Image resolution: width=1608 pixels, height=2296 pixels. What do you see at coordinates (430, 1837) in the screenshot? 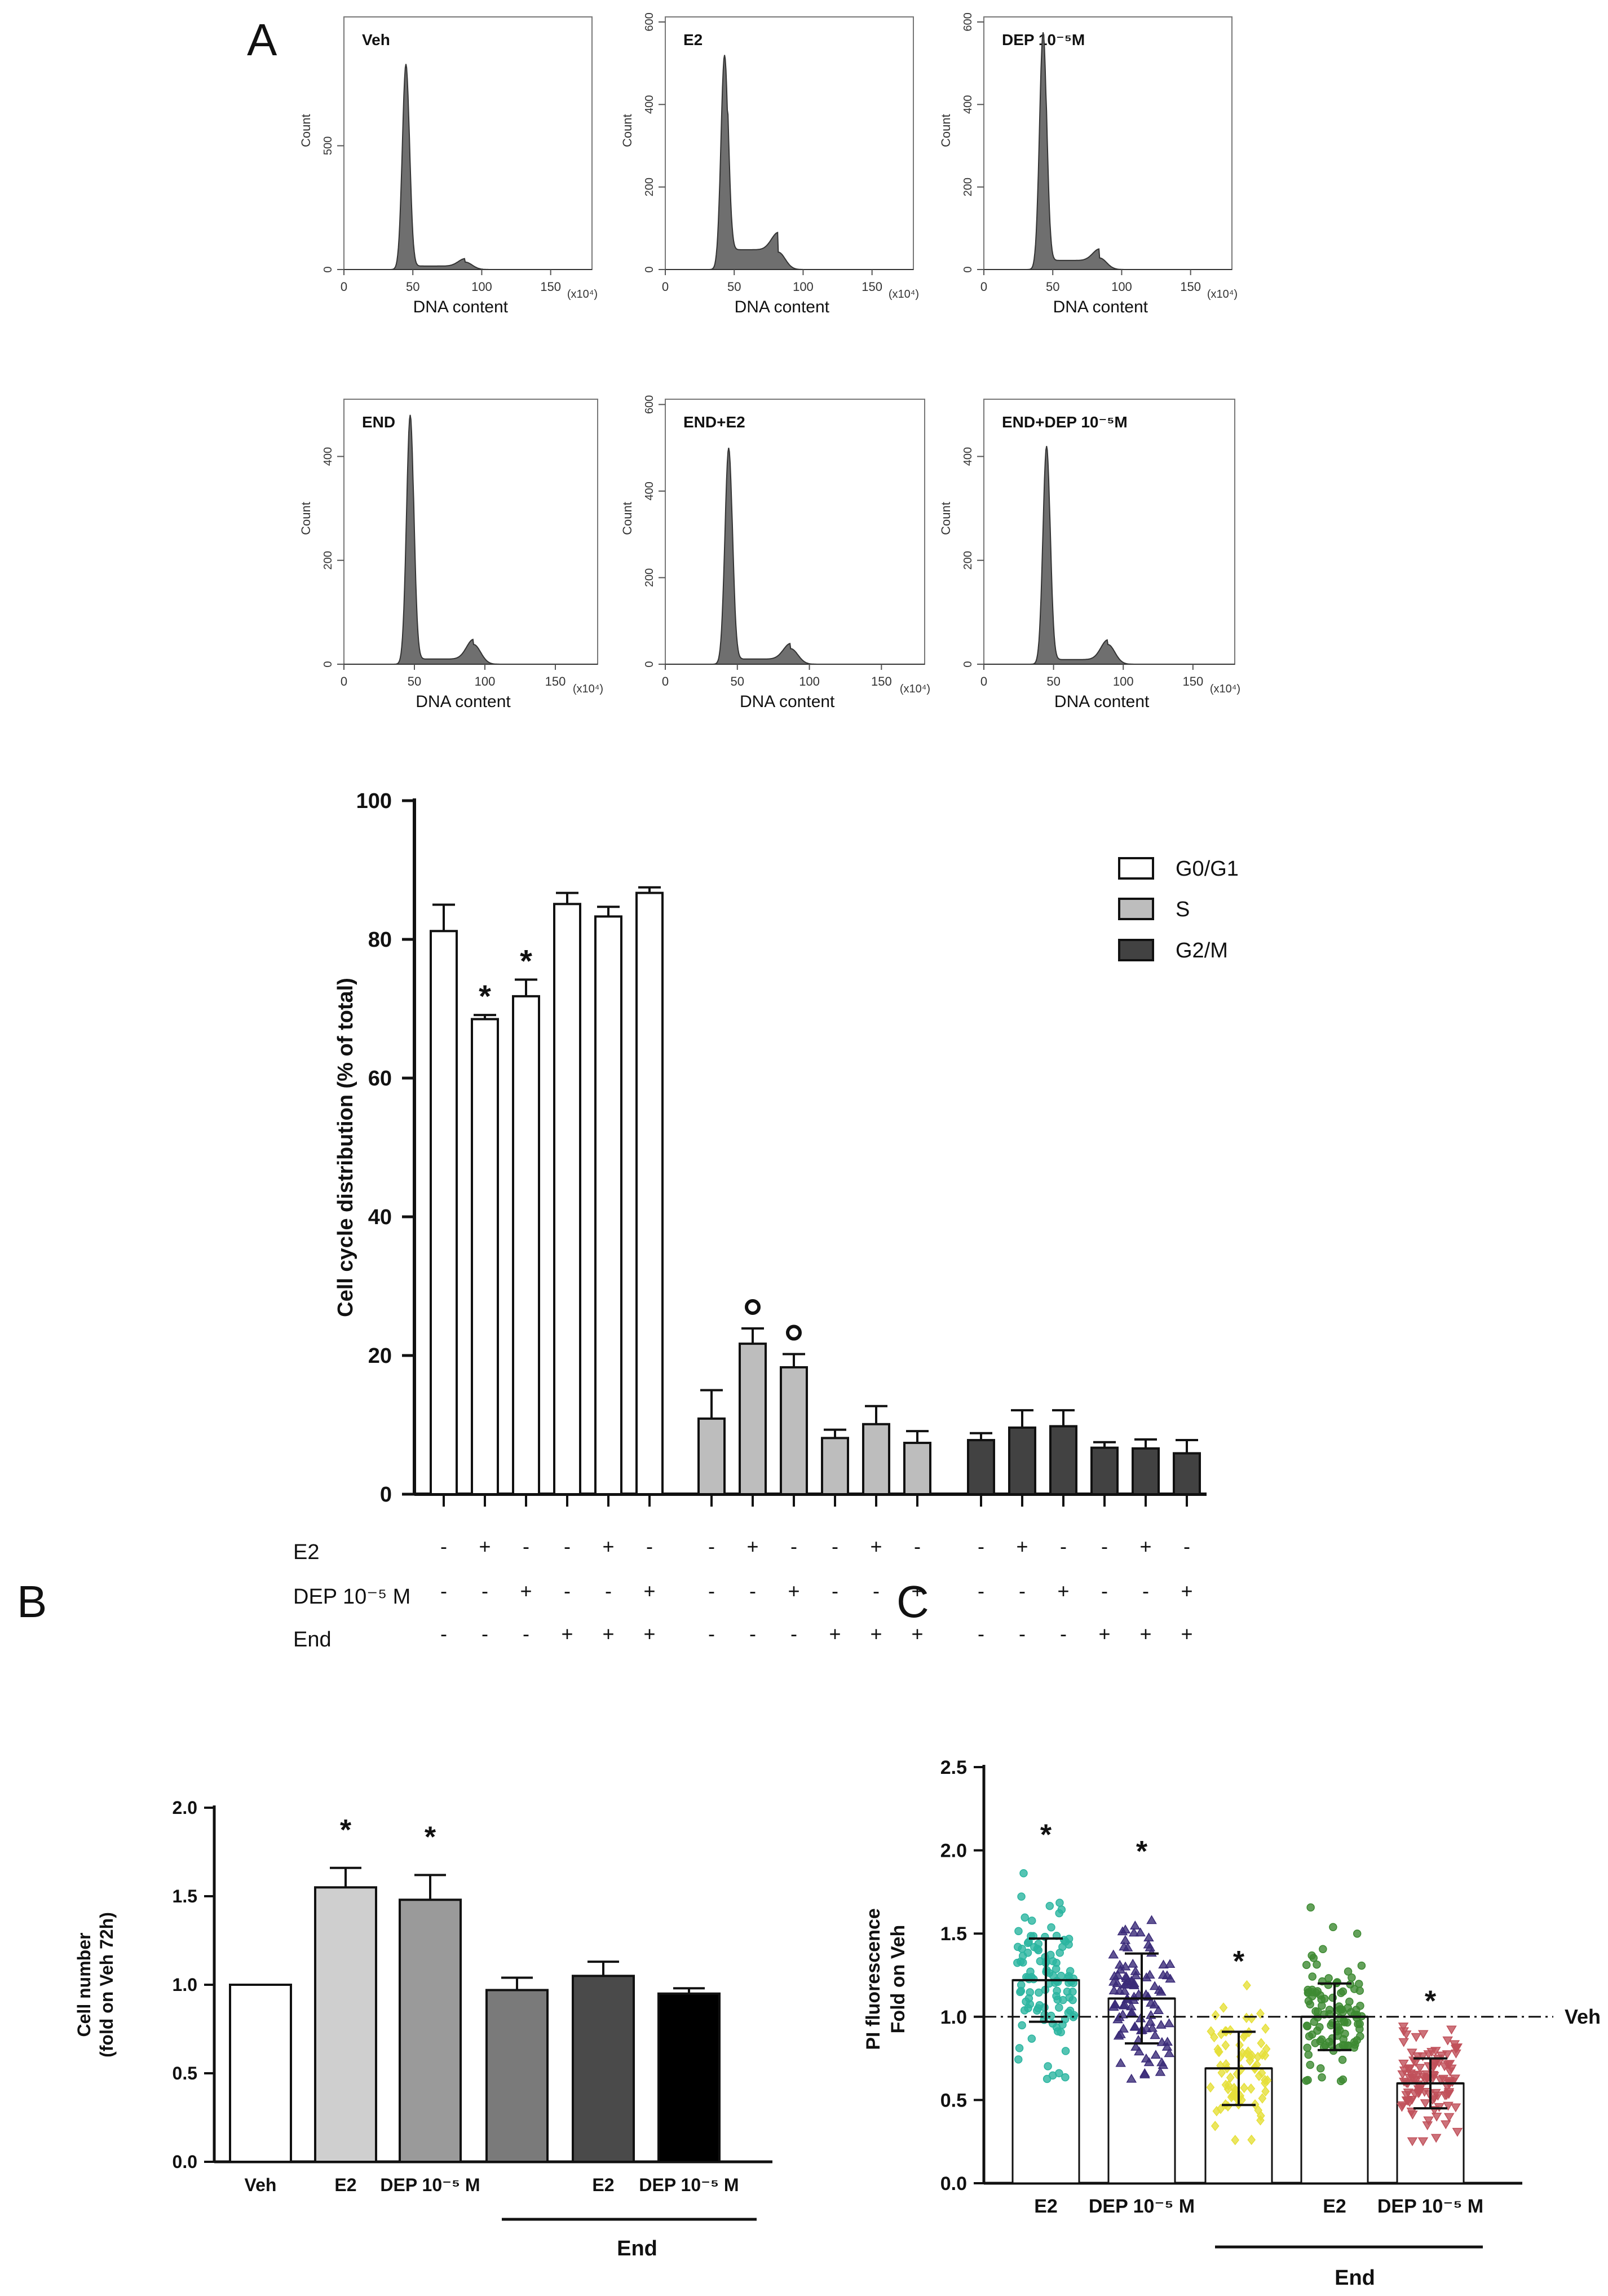
I see `significance-star: *` at bounding box center [430, 1837].